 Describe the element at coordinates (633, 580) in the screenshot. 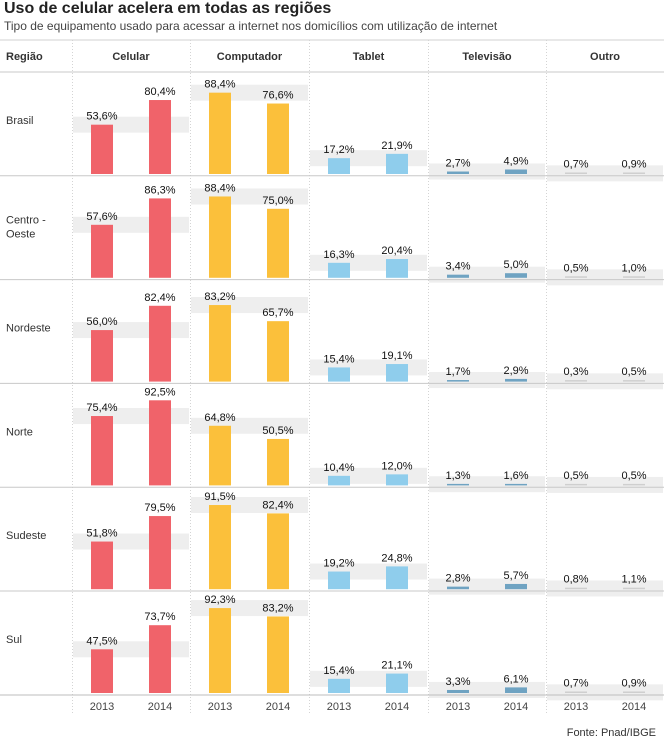

I see `value-label: 1,1%` at that location.